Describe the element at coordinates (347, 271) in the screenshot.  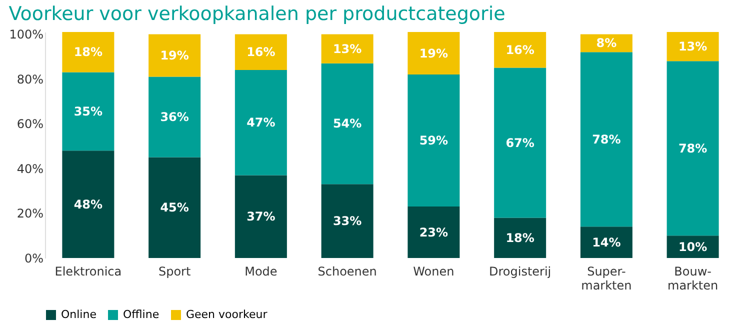
I see `x-tick-label: Schoenen` at that location.